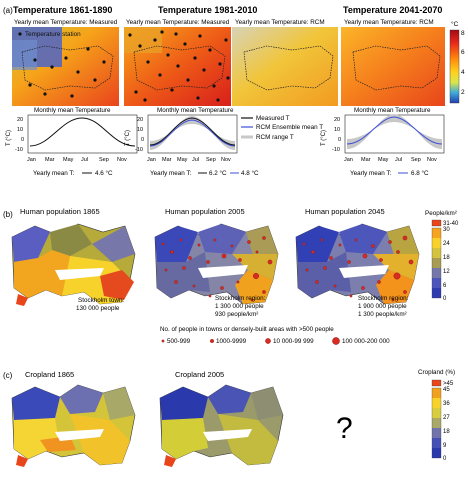 The image size is (468, 484). I want to click on chart3-xtick-jan: Jan, so click(348, 160).